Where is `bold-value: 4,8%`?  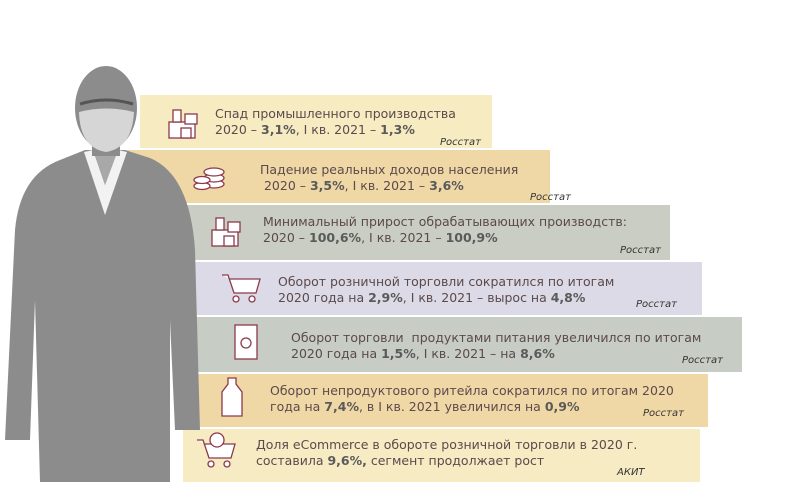 bold-value: 4,8% is located at coordinates (568, 297).